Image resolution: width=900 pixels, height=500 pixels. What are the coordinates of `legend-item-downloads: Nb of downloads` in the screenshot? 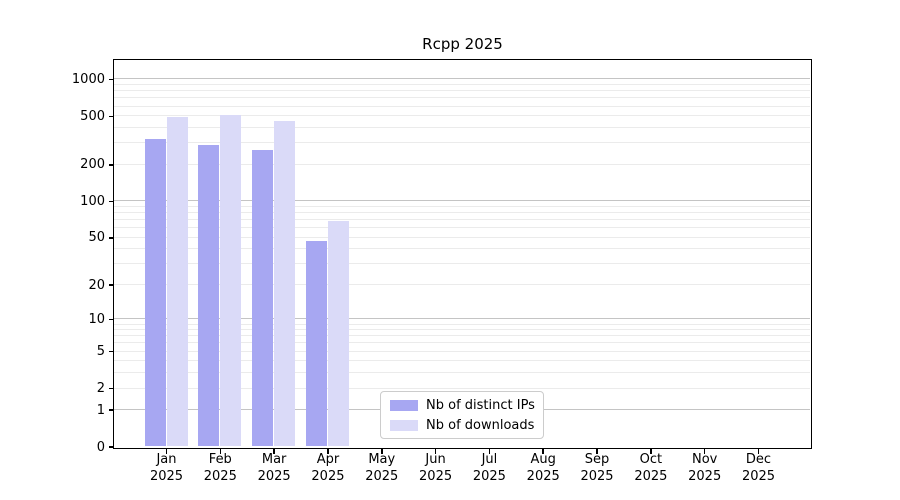 It's located at (462, 425).